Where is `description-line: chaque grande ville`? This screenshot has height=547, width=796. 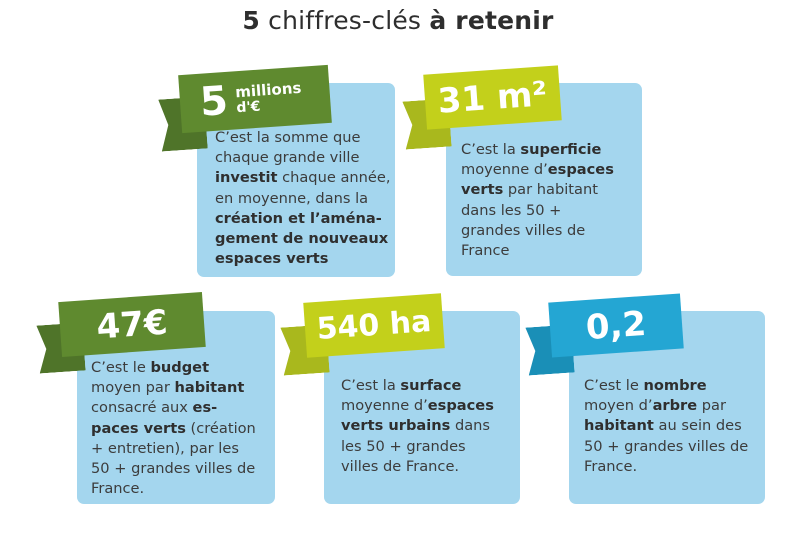 description-line: chaque grande ville is located at coordinates (302, 158).